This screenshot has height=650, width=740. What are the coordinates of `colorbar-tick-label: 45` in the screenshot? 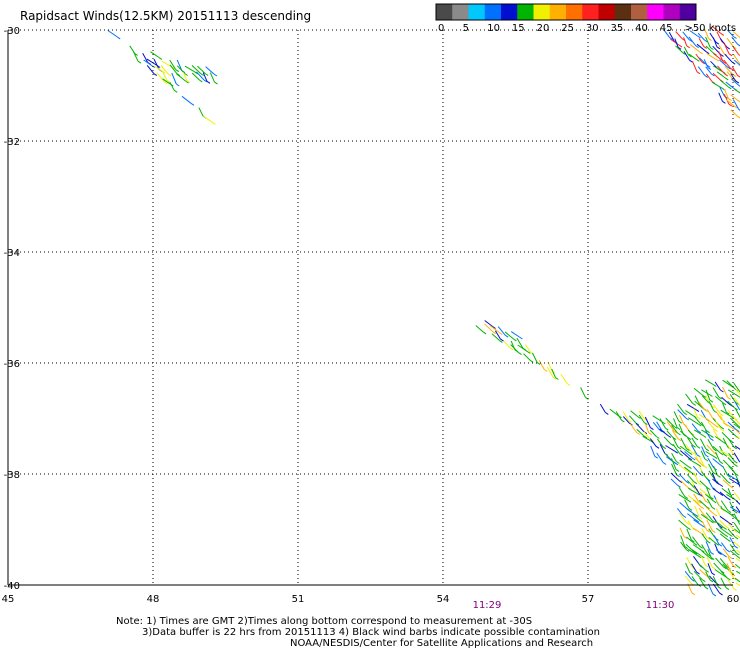 It's located at (666, 28).